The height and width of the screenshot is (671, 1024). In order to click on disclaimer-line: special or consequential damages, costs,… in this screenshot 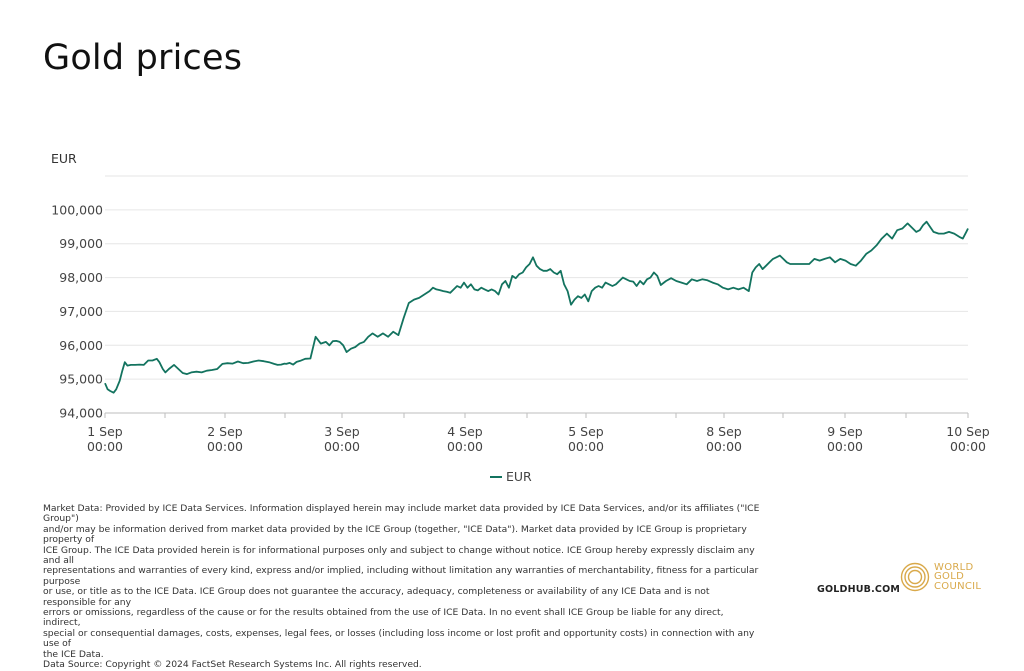, I will do `click(399, 638)`.